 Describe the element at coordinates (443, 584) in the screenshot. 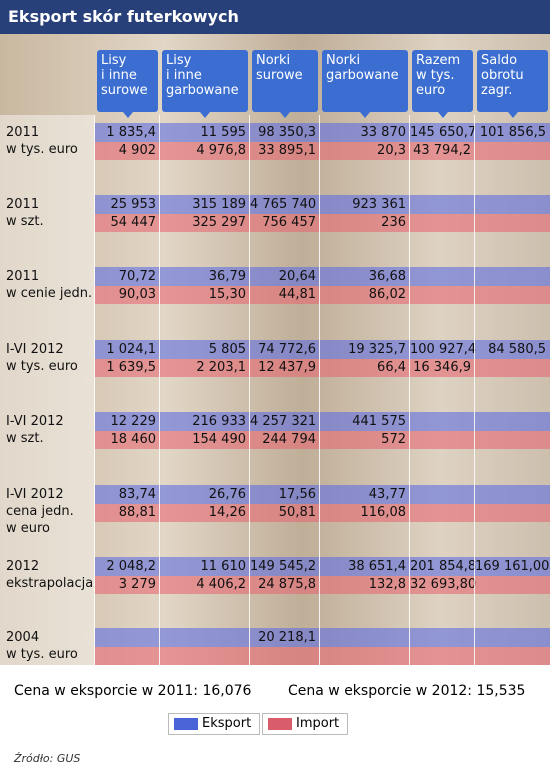

I see `cell: 32 693,80` at that location.